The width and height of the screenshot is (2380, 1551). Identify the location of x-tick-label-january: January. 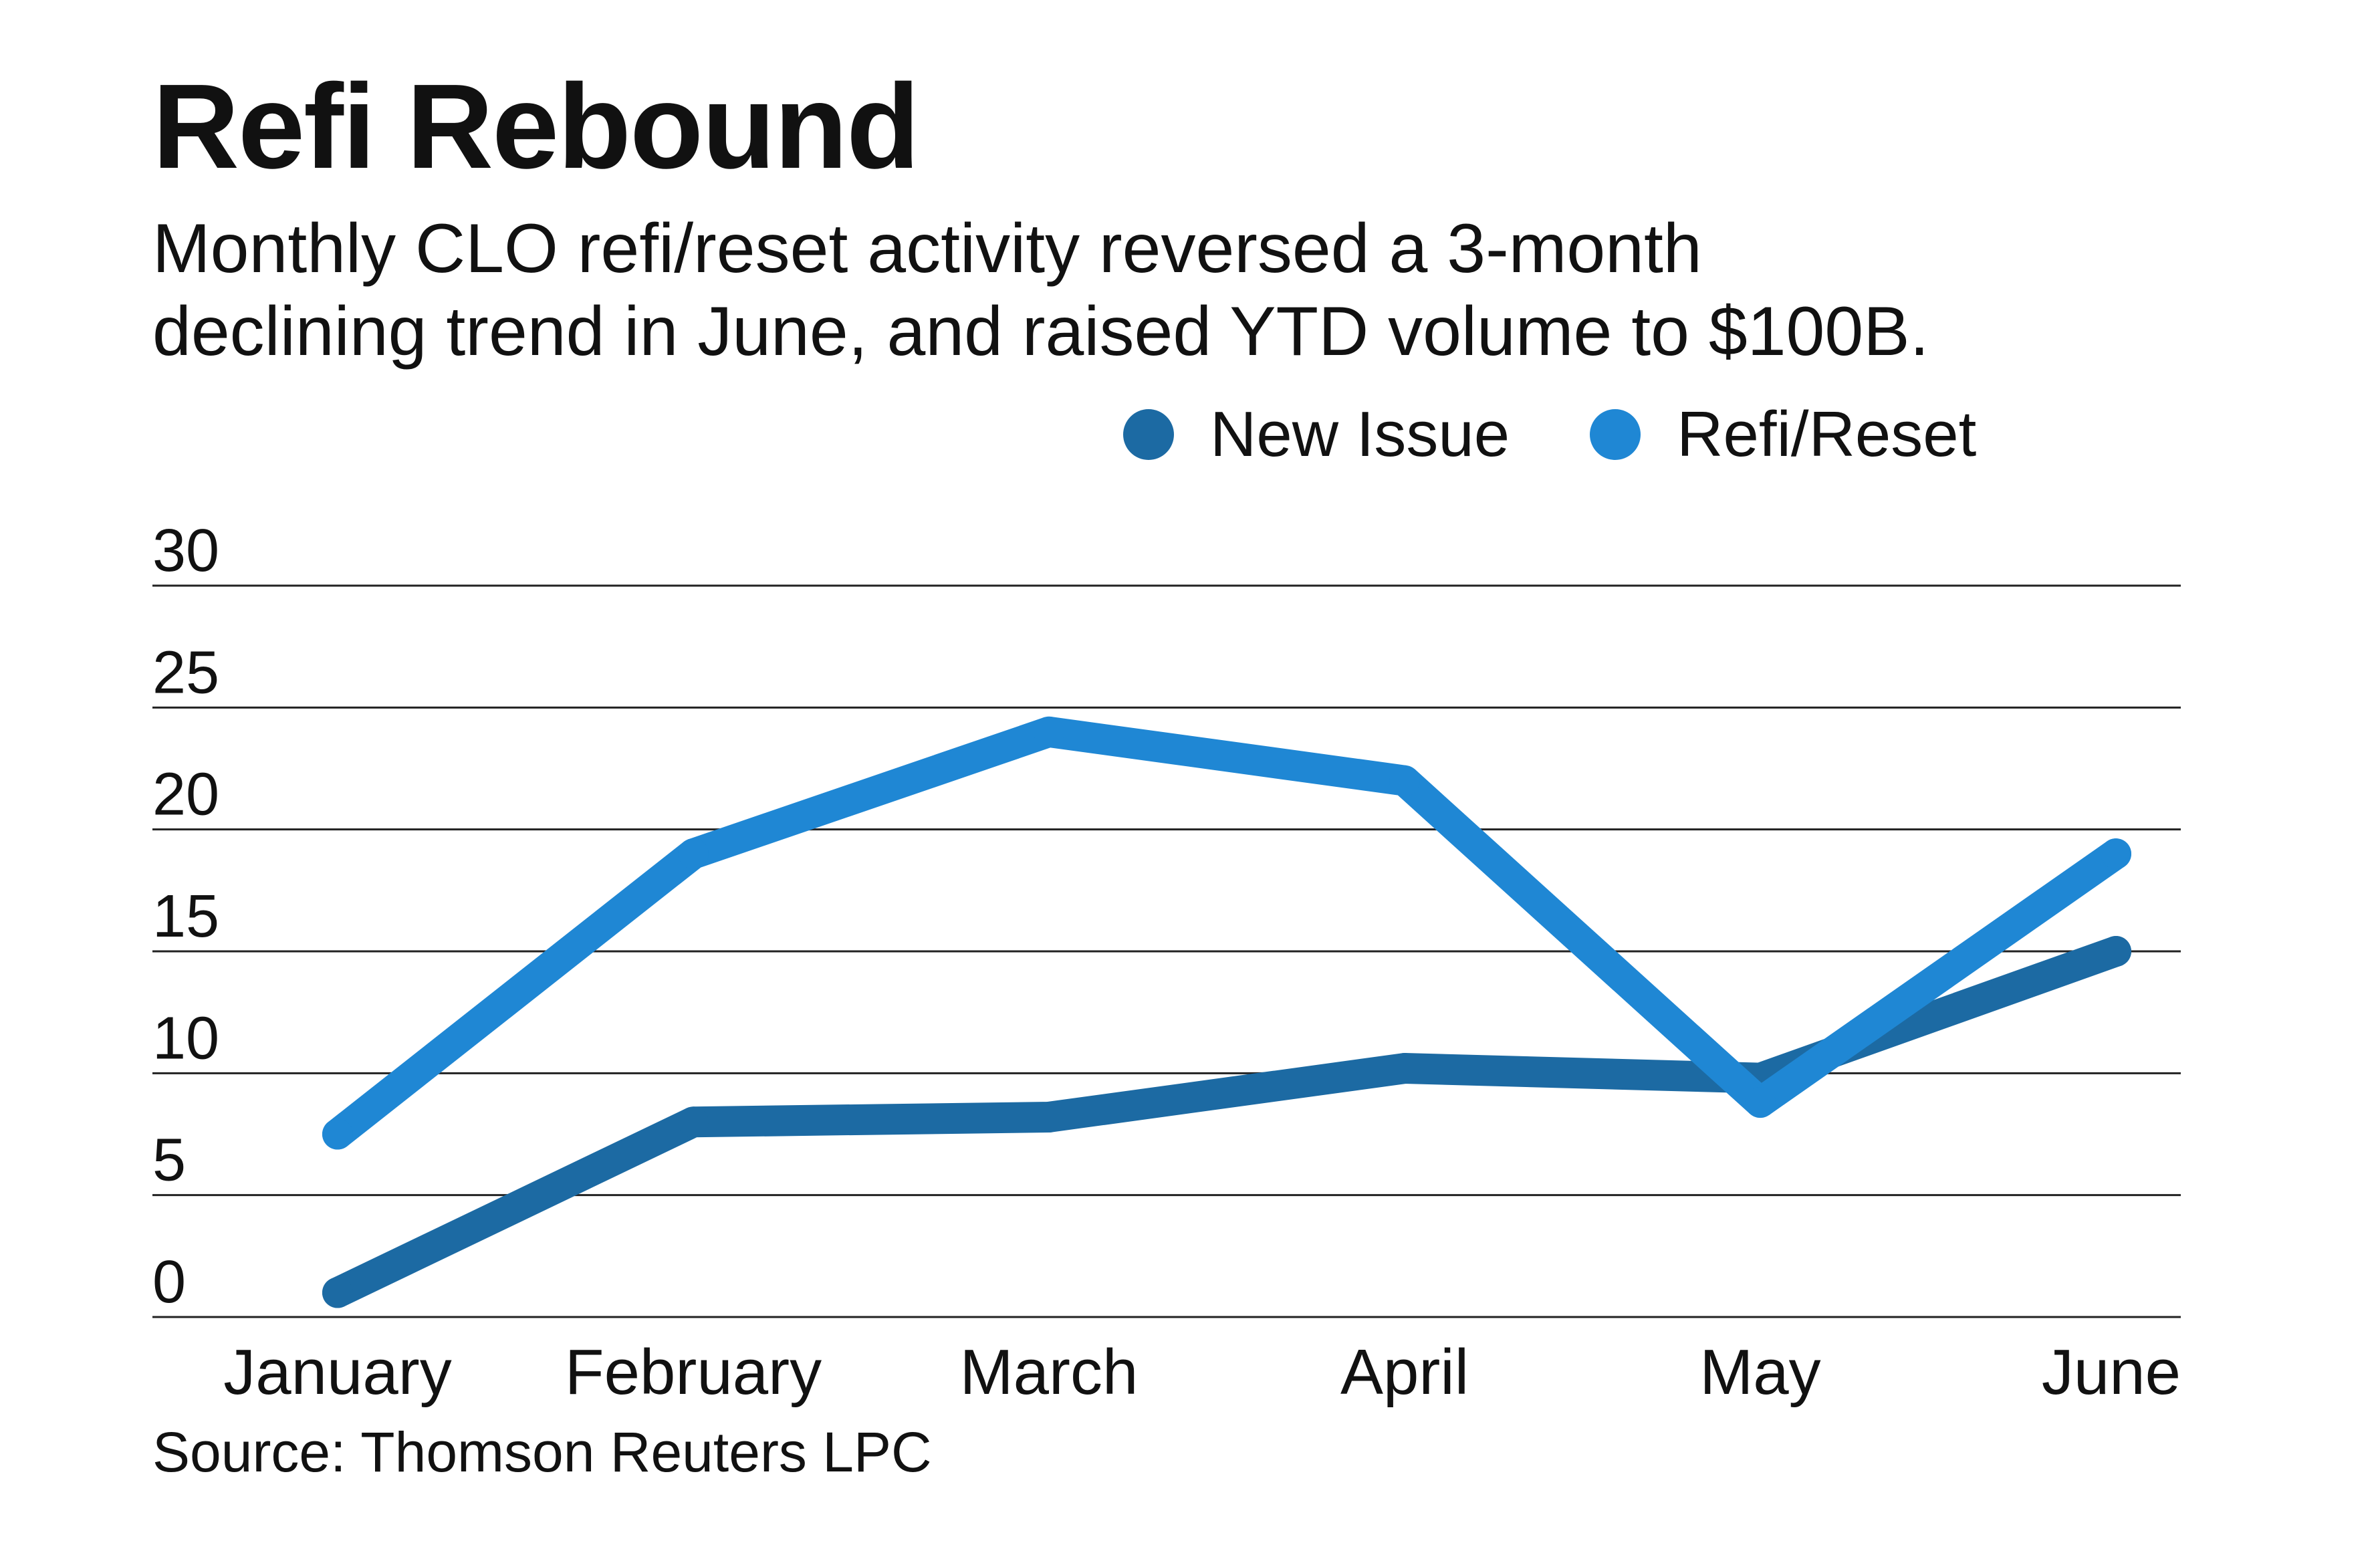
(337, 1372).